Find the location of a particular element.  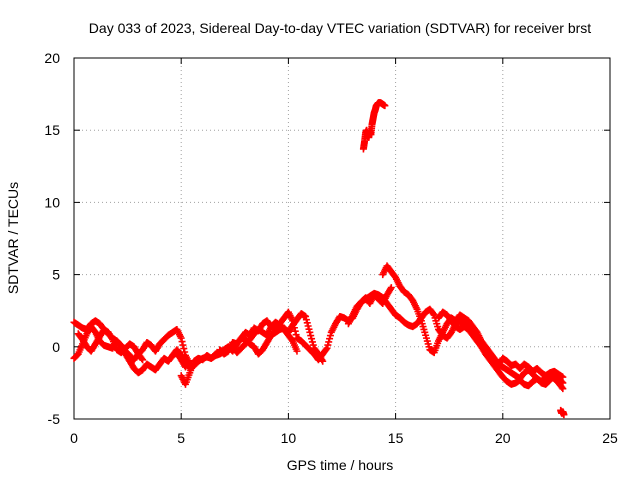

x-axis-label: GPS time / hours is located at coordinates (340, 465).